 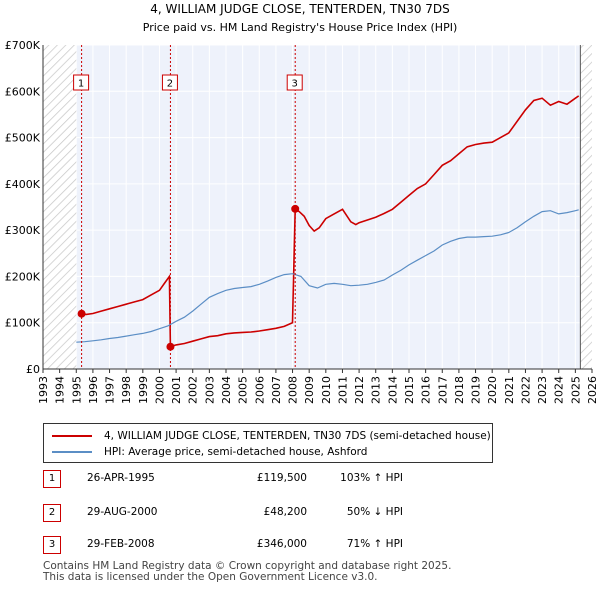 What do you see at coordinates (476, 390) in the screenshot?
I see `x-tick-label: 2019` at bounding box center [476, 390].